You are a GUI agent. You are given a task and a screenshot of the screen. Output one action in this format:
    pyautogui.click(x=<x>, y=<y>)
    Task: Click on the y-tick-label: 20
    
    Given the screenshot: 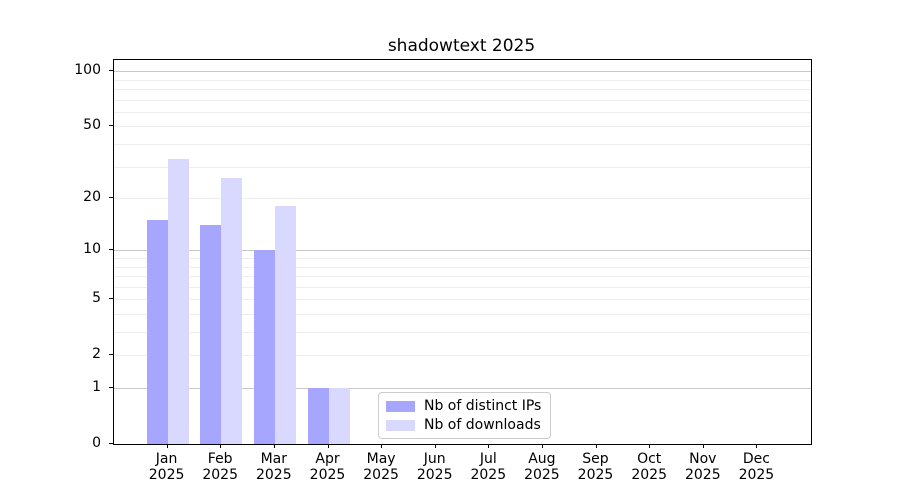 What is the action you would take?
    pyautogui.click(x=92, y=197)
    